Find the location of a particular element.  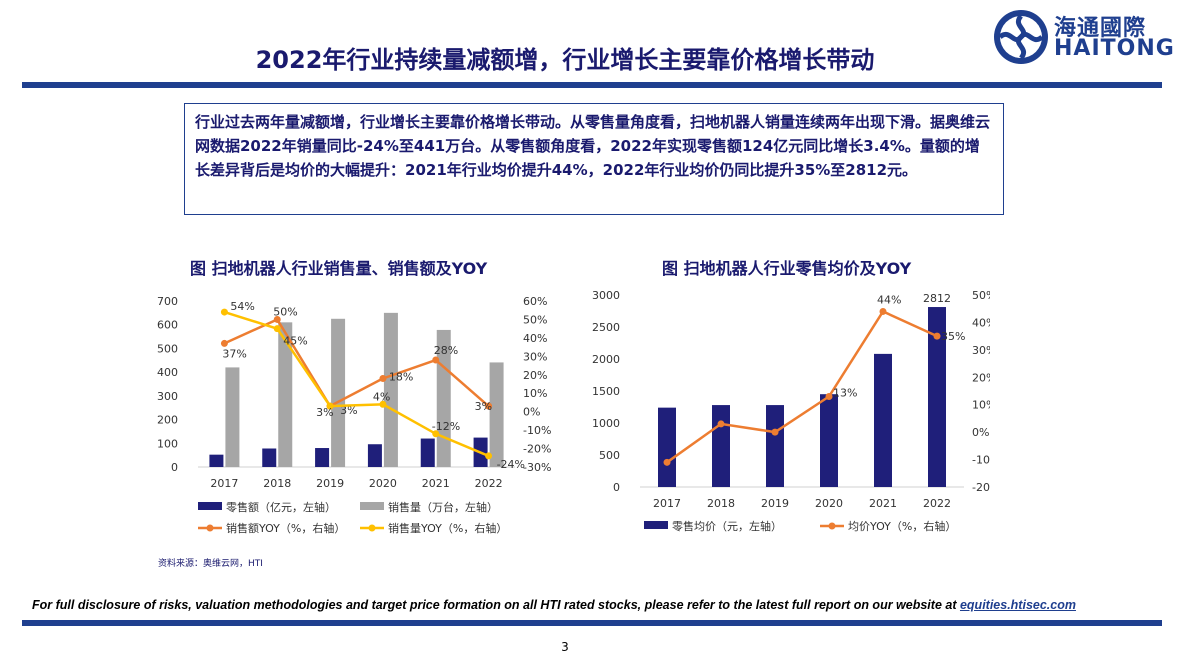

chart1-yright-tick: 30% is located at coordinates (535, 356).